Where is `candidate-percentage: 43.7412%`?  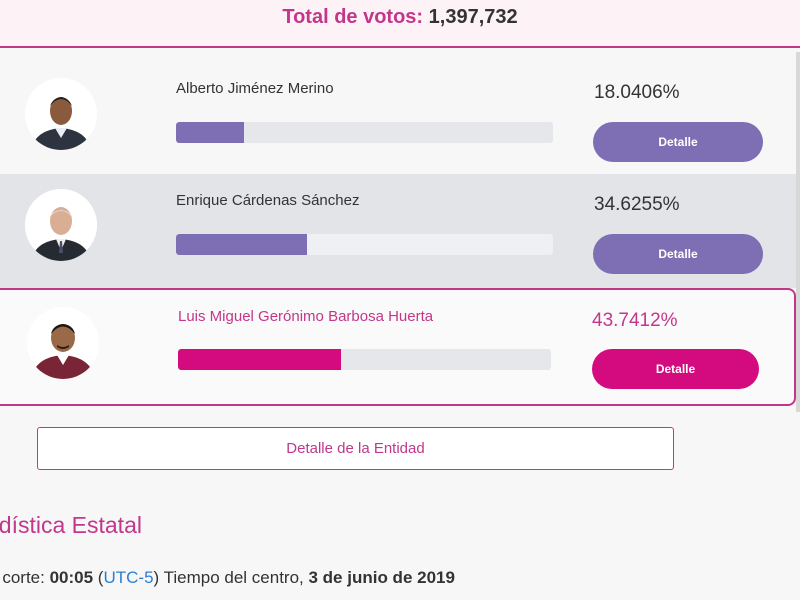 candidate-percentage: 43.7412% is located at coordinates (635, 320).